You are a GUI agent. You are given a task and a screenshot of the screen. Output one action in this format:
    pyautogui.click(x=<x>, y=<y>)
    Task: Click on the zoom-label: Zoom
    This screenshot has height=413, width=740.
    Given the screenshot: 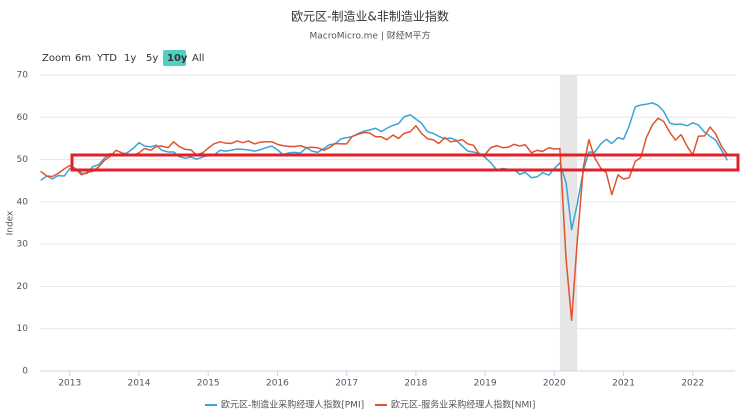 What is the action you would take?
    pyautogui.click(x=56, y=58)
    